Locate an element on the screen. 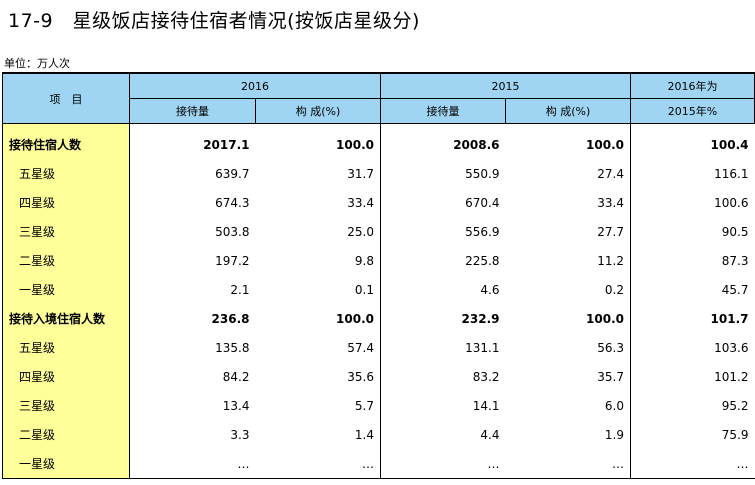 This screenshot has width=755, height=485. cell-volume-2016: 2.1 is located at coordinates (240, 289).